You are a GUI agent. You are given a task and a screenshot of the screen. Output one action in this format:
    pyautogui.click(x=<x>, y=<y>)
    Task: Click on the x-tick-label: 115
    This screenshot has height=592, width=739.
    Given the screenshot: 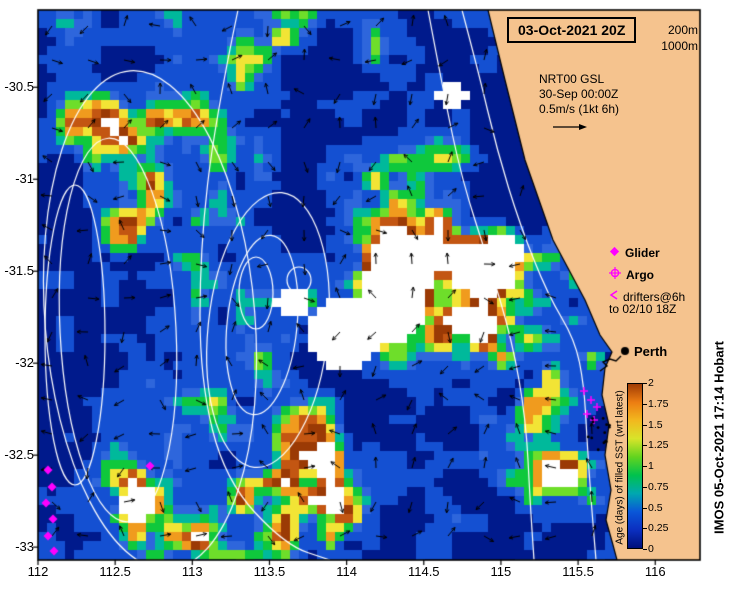 What is the action you would take?
    pyautogui.click(x=501, y=571)
    